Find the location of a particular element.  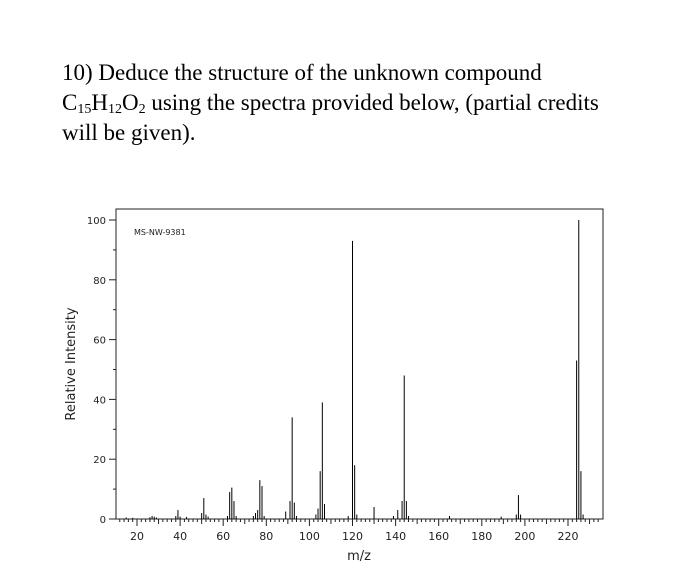

y-tick-label-100: 100 is located at coordinates (96, 221).